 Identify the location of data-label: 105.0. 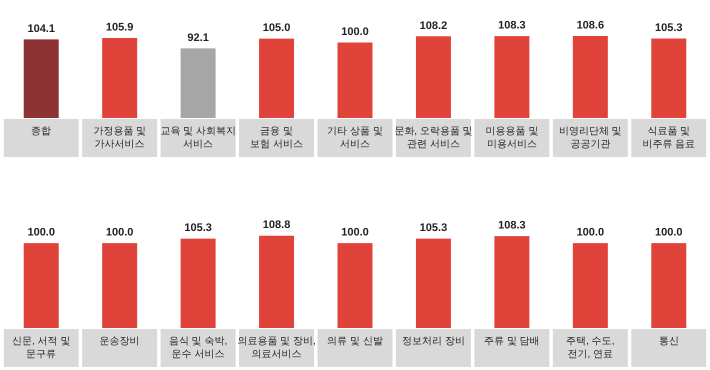
(276, 28).